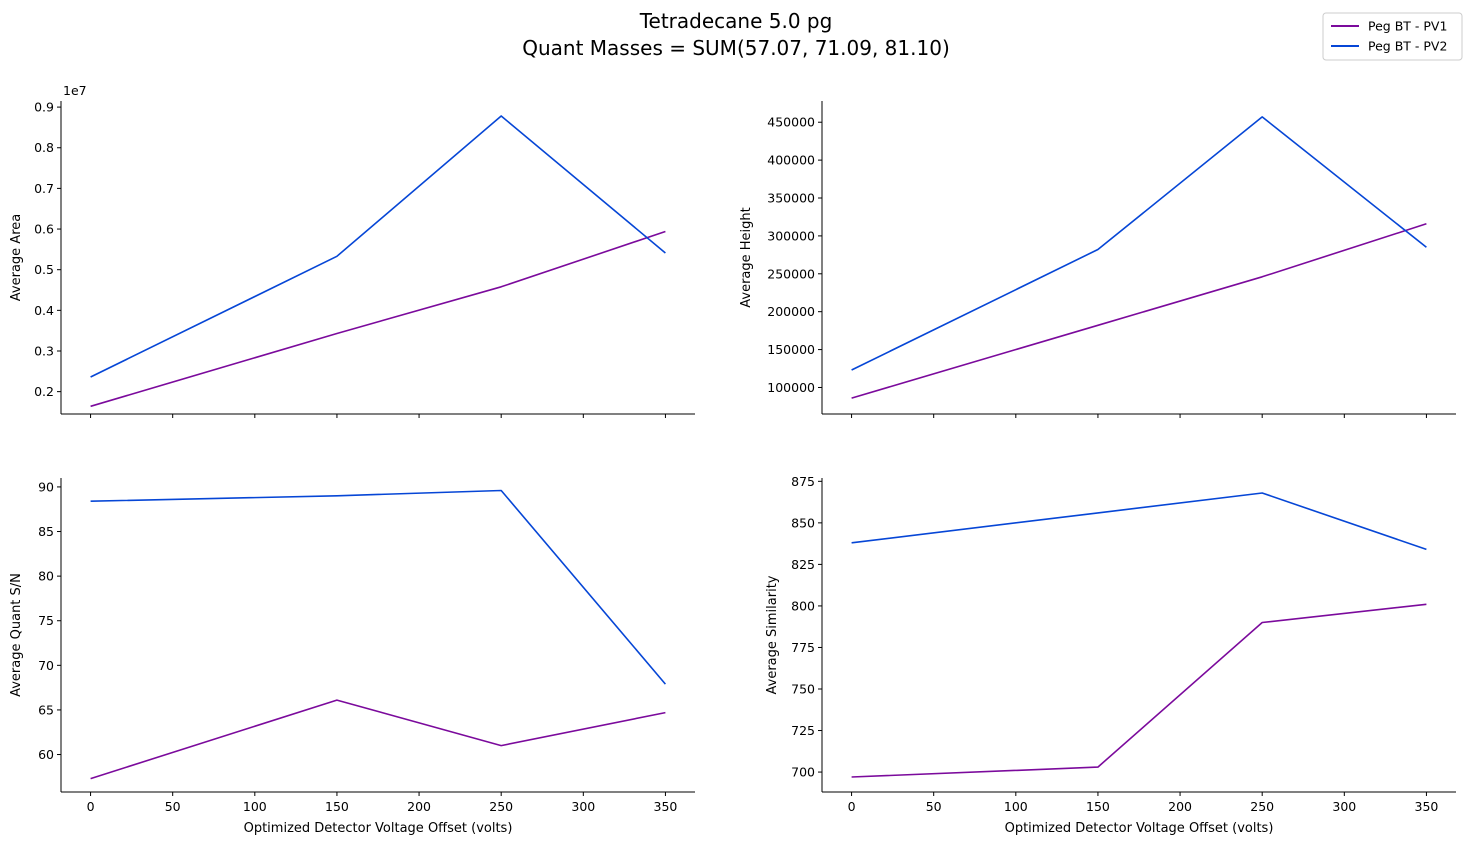  Describe the element at coordinates (44, 350) in the screenshot. I see `y-tick-label: 0.3` at that location.